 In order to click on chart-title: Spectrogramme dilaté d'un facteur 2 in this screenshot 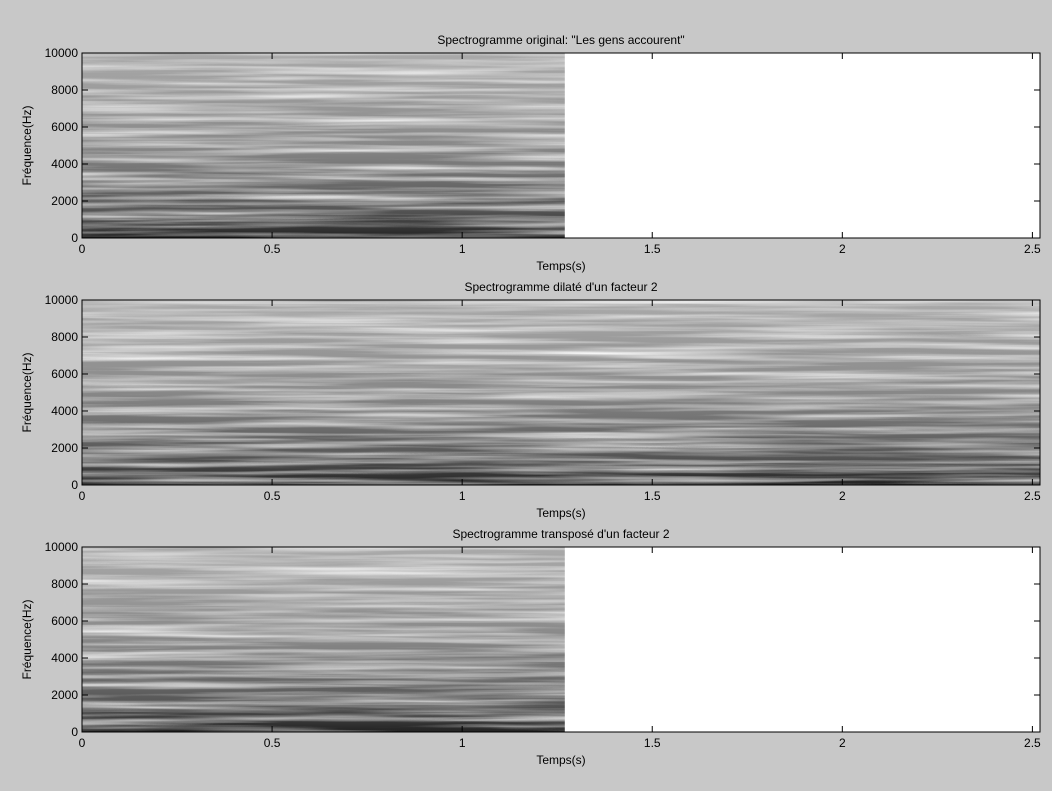, I will do `click(560, 287)`.